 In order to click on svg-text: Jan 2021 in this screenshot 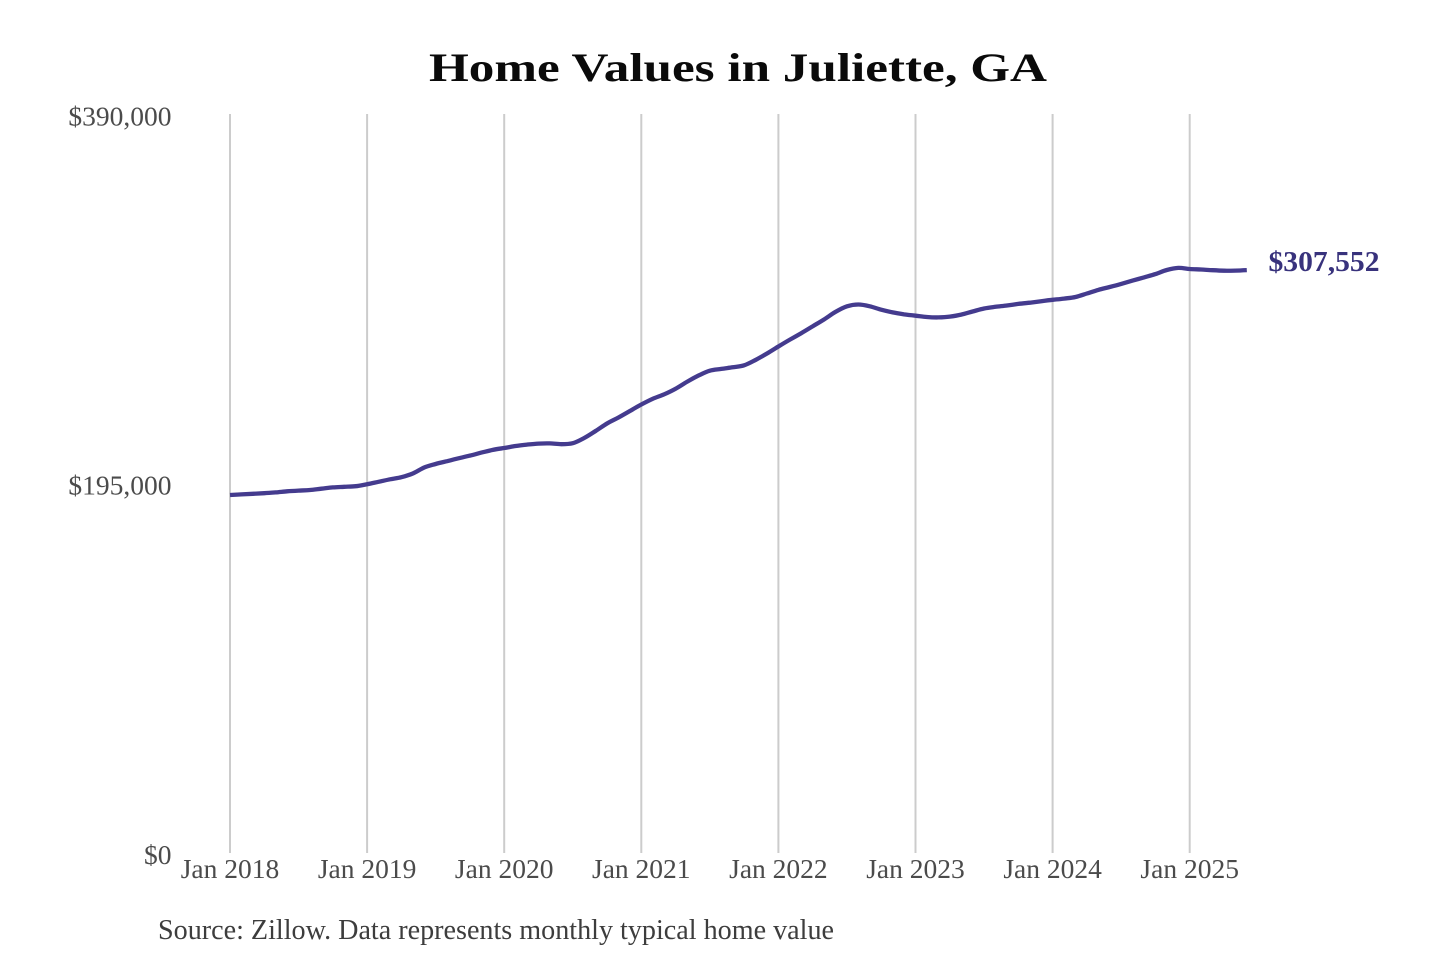, I will do `click(641, 868)`.